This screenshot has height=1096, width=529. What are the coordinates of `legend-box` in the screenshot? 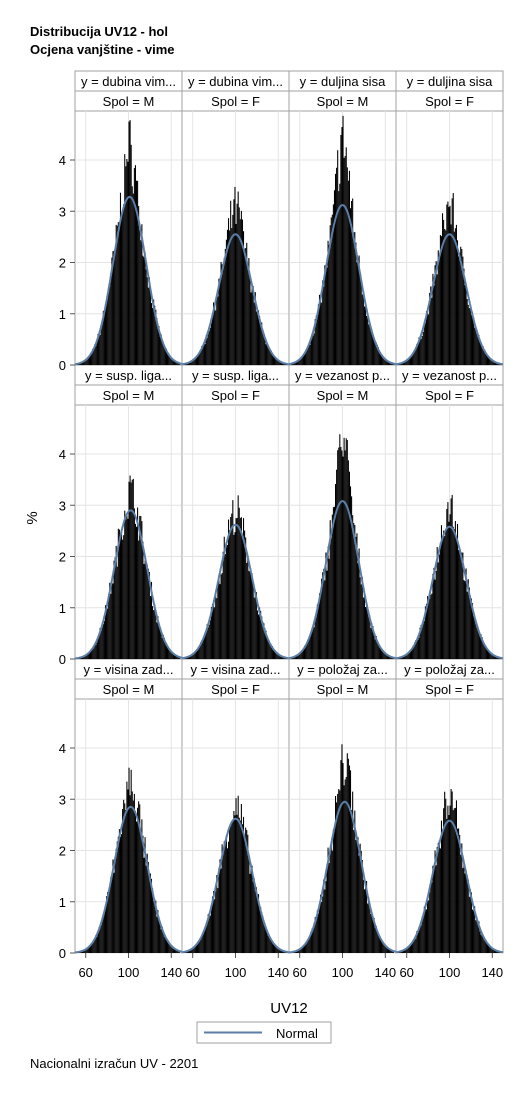 It's located at (264, 1032).